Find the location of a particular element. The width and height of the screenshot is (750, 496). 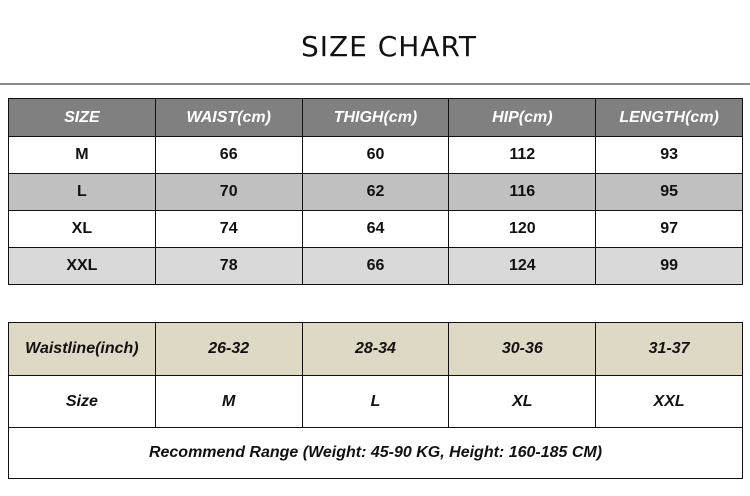

cell: 64 is located at coordinates (375, 229).